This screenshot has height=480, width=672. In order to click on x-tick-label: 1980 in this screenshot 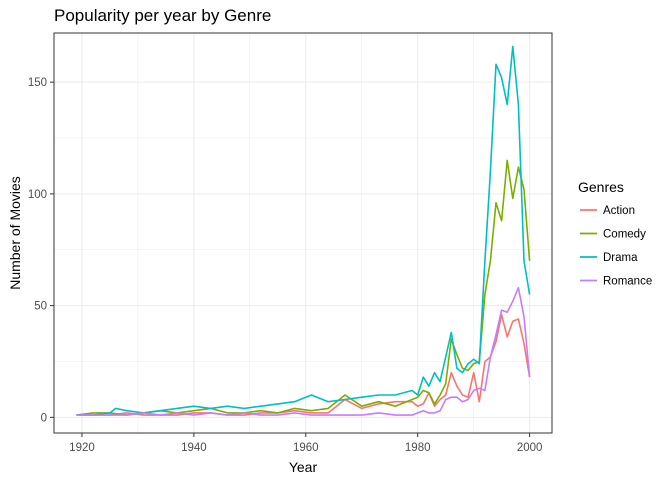, I will do `click(418, 448)`.